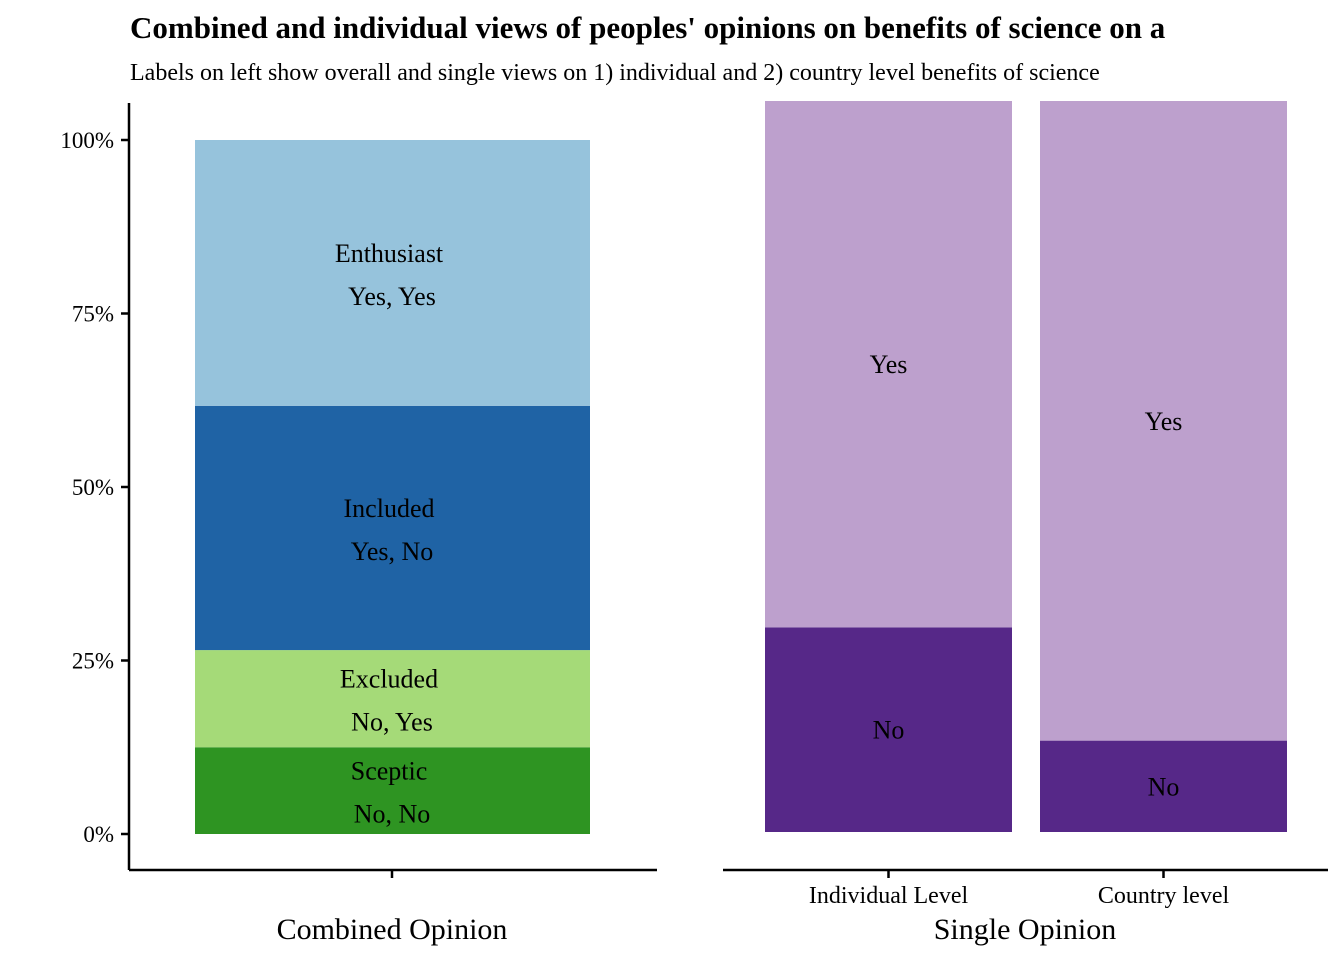 This screenshot has height=960, width=1344. I want to click on bar-country-level-yes, so click(1163, 421).